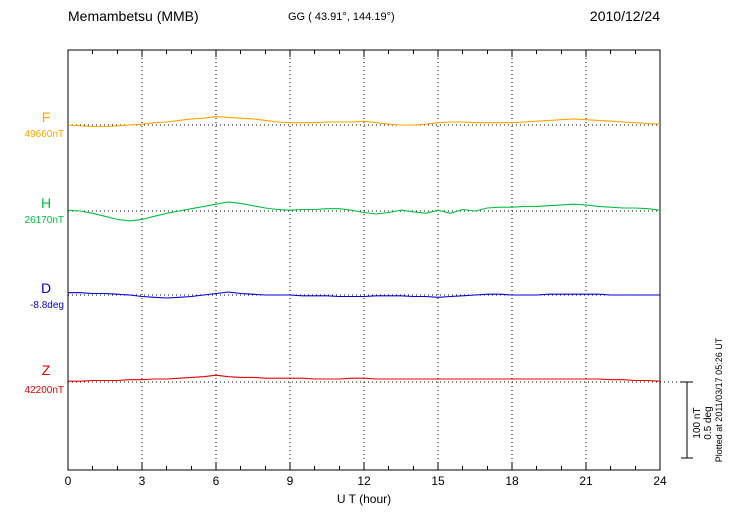 The width and height of the screenshot is (730, 520). Describe the element at coordinates (44, 390) in the screenshot. I see `series-z-baseline-value: 42200nT` at that location.